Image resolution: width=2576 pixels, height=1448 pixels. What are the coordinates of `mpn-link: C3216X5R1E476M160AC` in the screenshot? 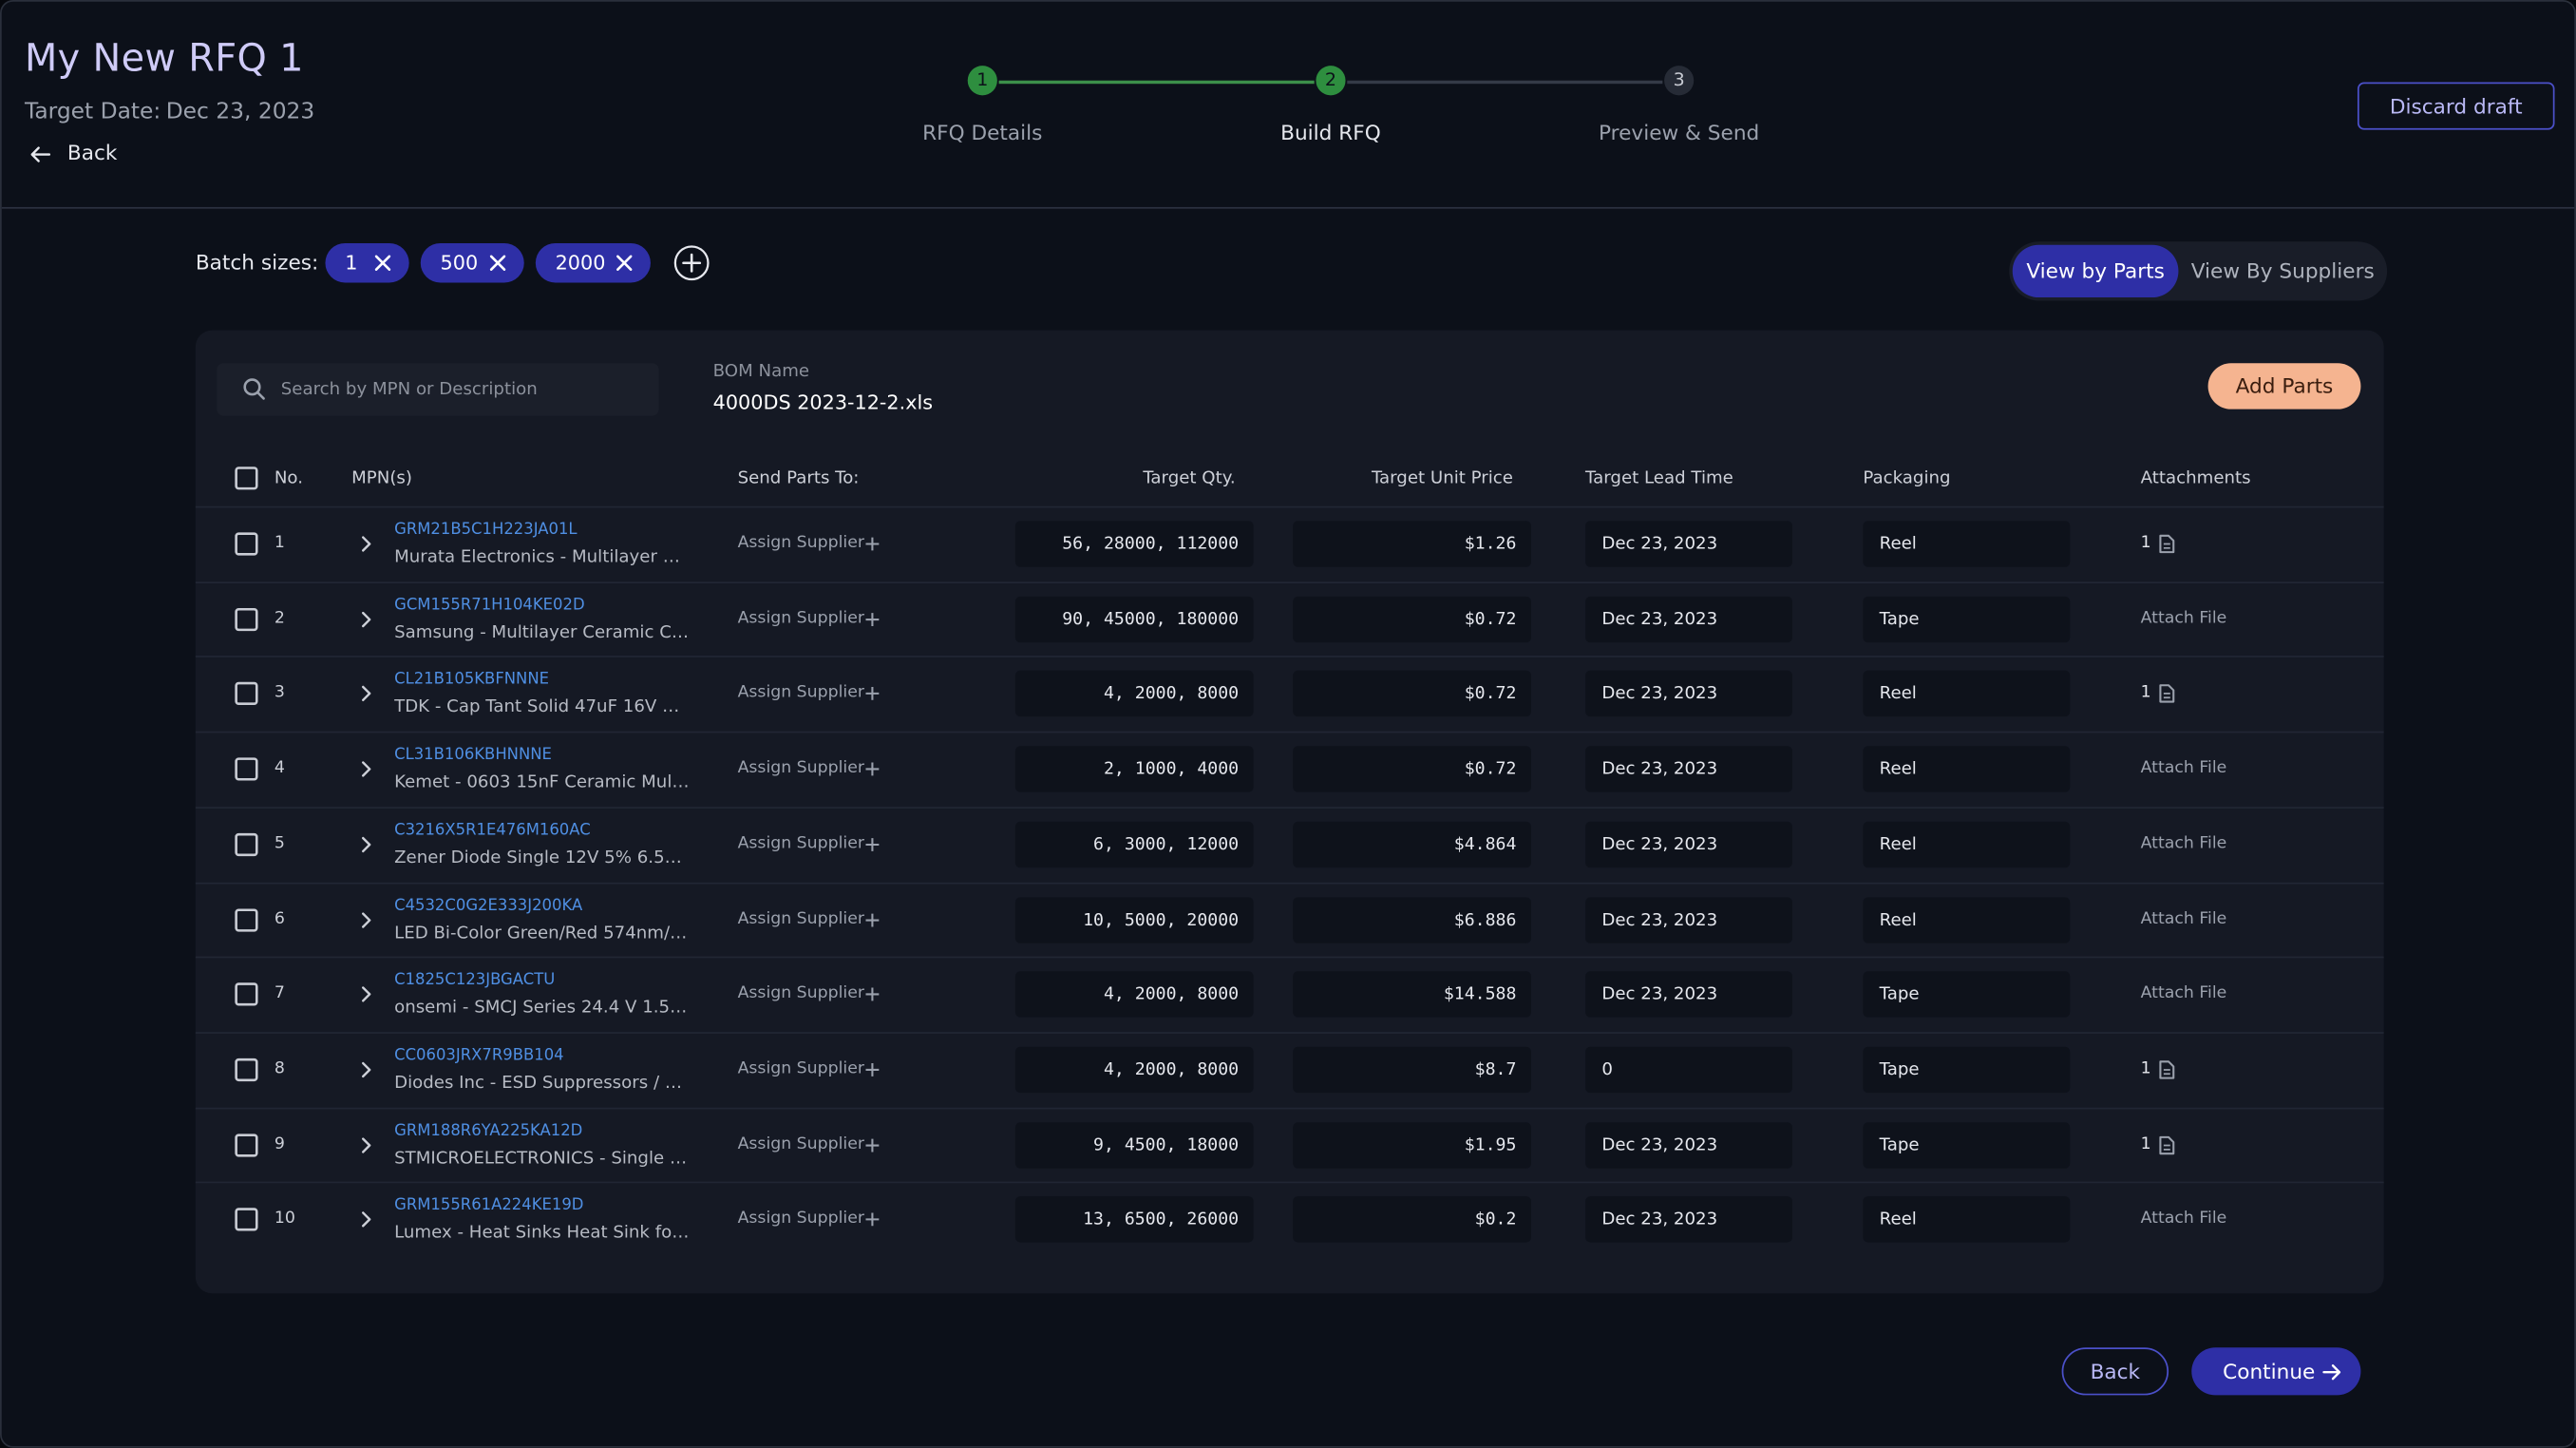 It's located at (492, 830).